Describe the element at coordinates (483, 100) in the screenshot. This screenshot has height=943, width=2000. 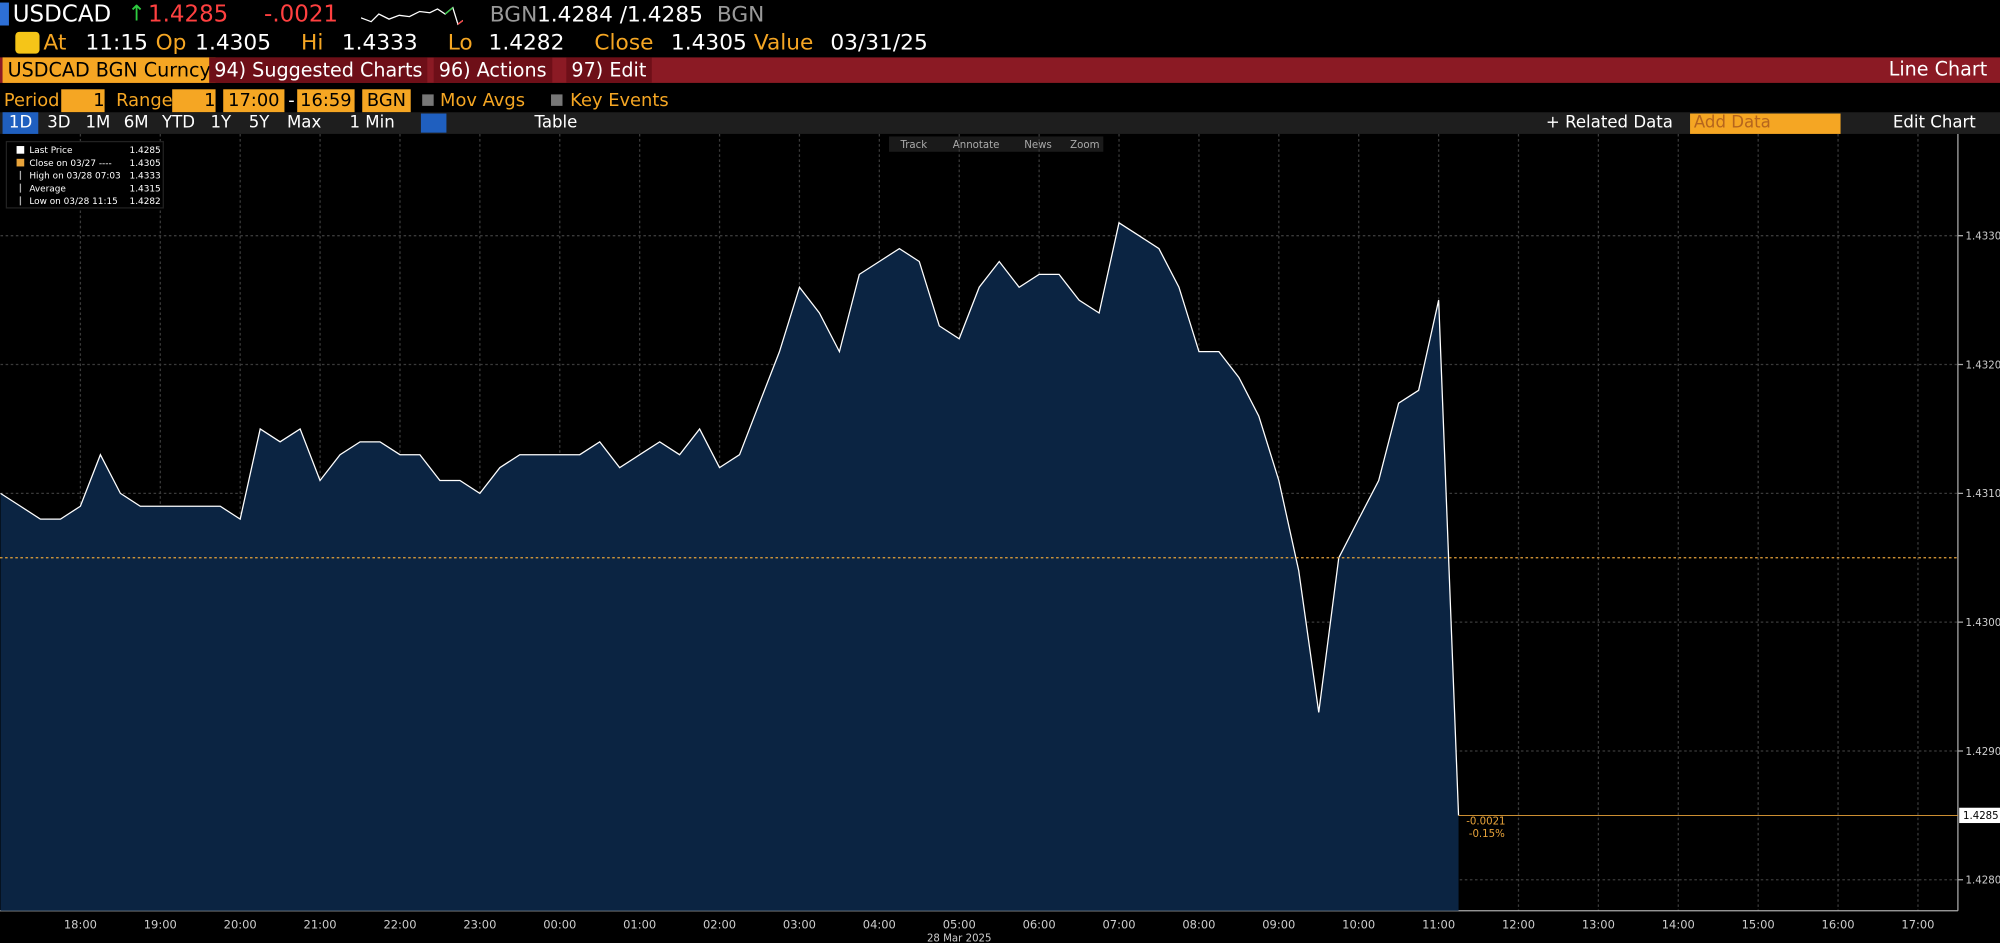
I see `label: Mov Avgs` at that location.